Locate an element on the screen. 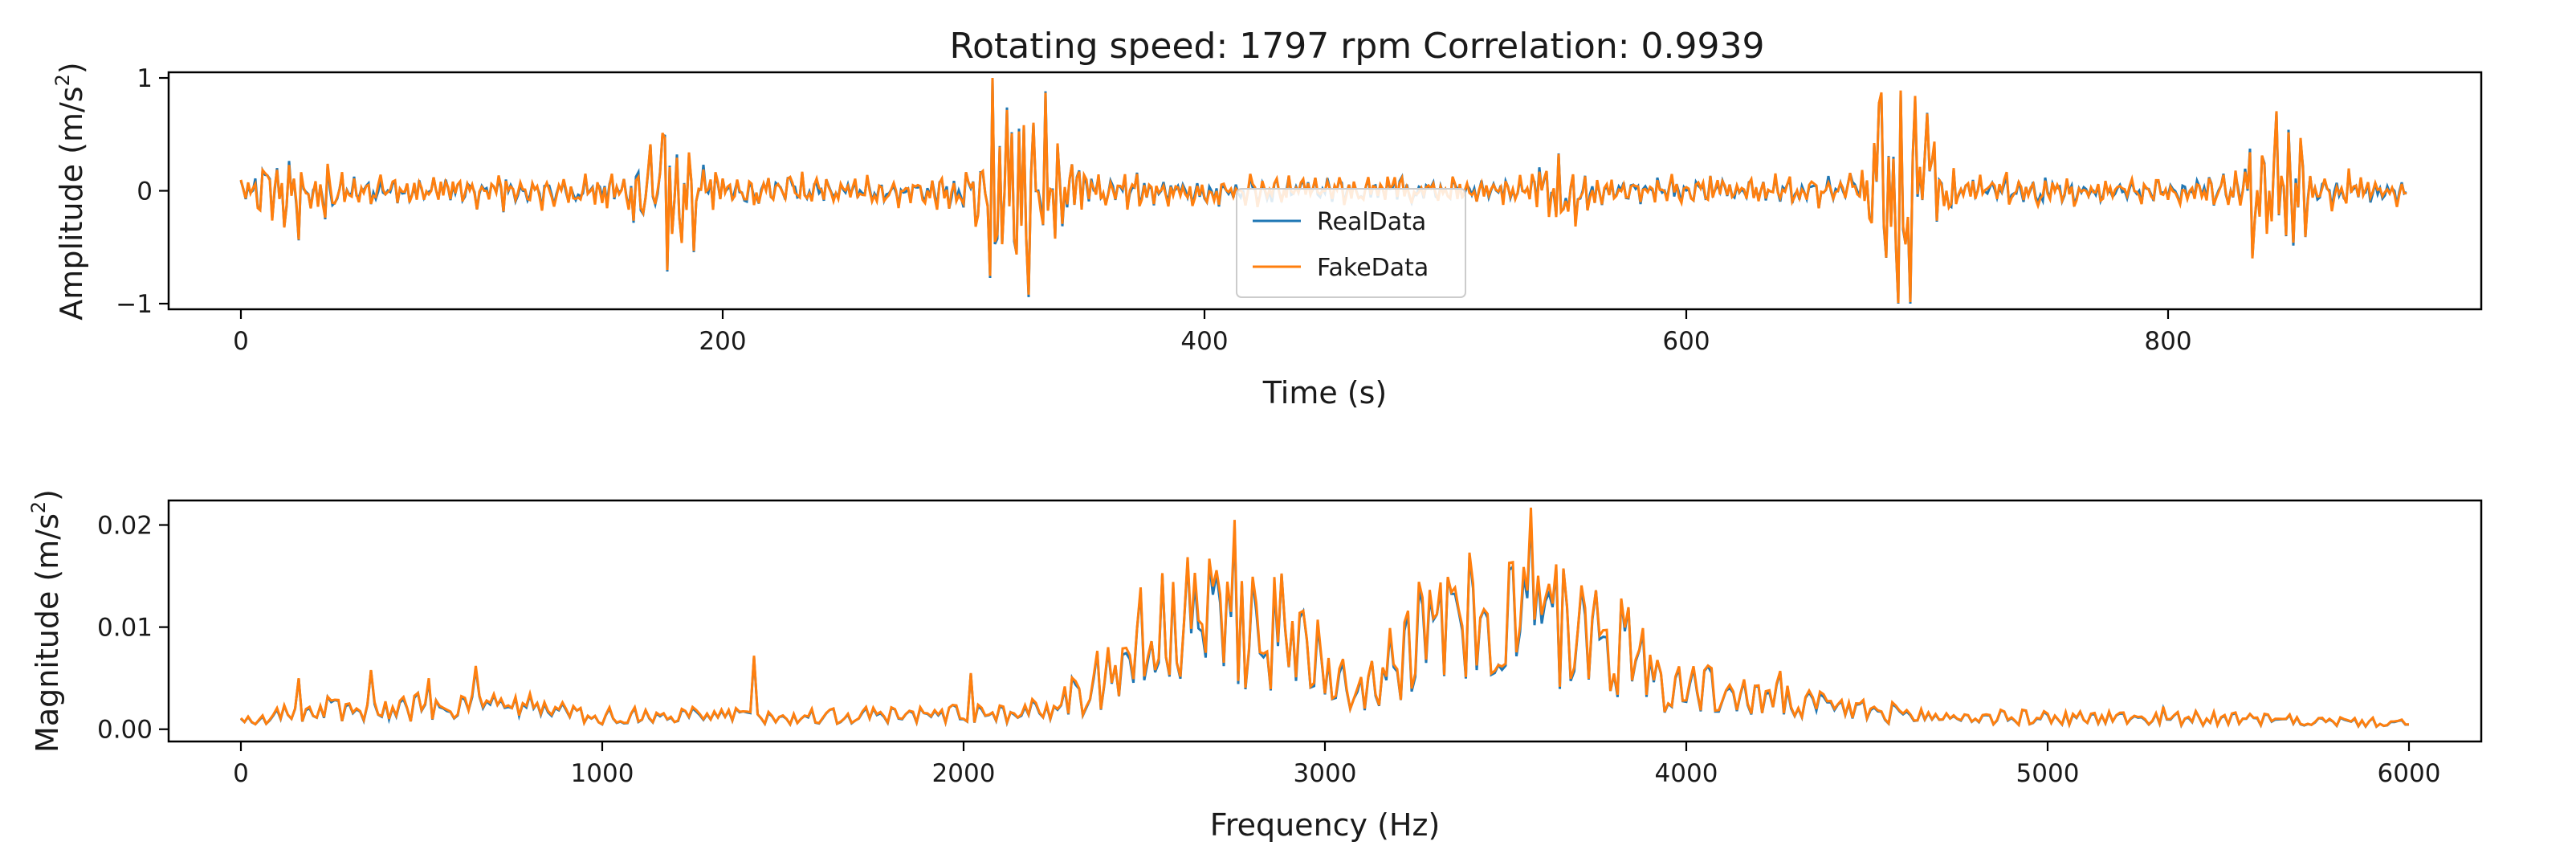 Image resolution: width=2576 pixels, height=866 pixels. xtick-label: 5000 is located at coordinates (2048, 774).